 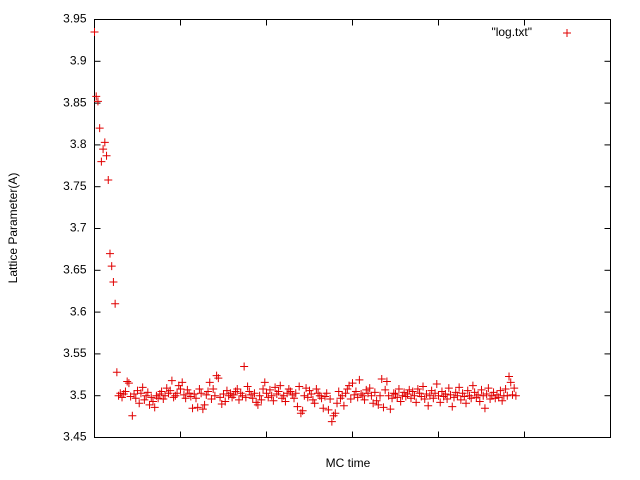 I want to click on y-tick-label: 3.6, so click(x=78, y=311).